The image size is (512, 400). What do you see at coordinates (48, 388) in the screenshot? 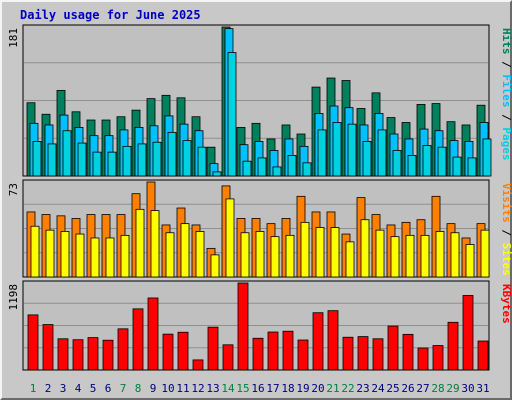
I see `x-tick-label-2: 2` at bounding box center [48, 388].